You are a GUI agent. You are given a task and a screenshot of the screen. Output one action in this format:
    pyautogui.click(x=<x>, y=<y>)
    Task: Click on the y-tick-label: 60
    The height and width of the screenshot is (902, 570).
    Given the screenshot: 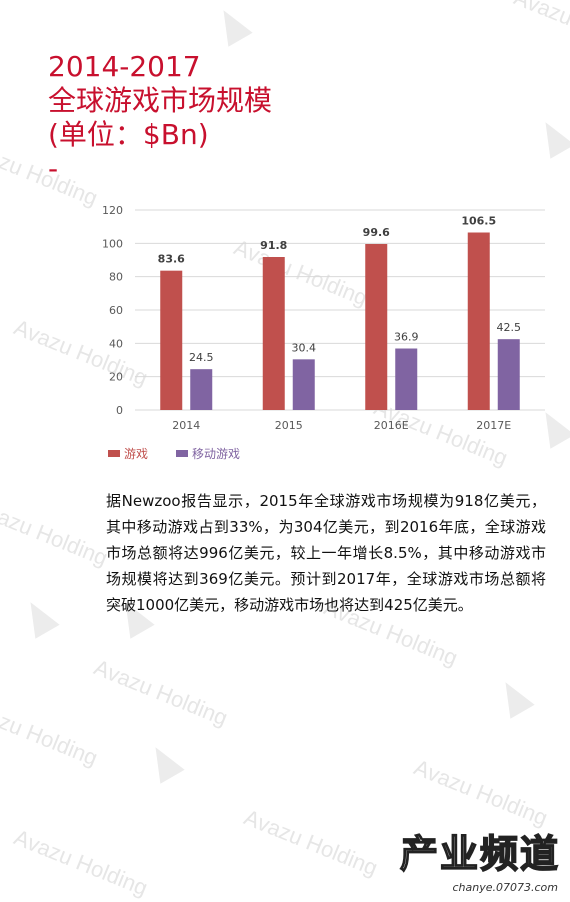 What is the action you would take?
    pyautogui.click(x=116, y=310)
    